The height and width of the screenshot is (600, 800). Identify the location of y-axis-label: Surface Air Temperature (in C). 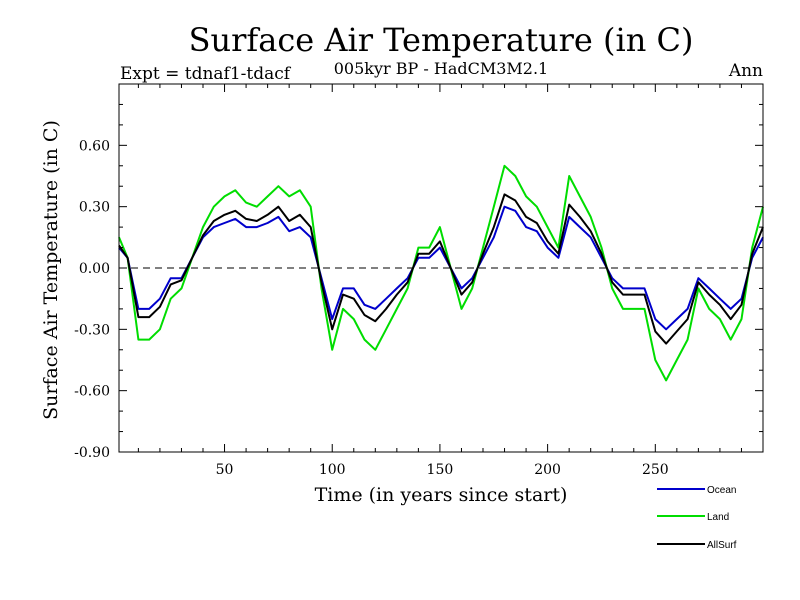
(51, 270).